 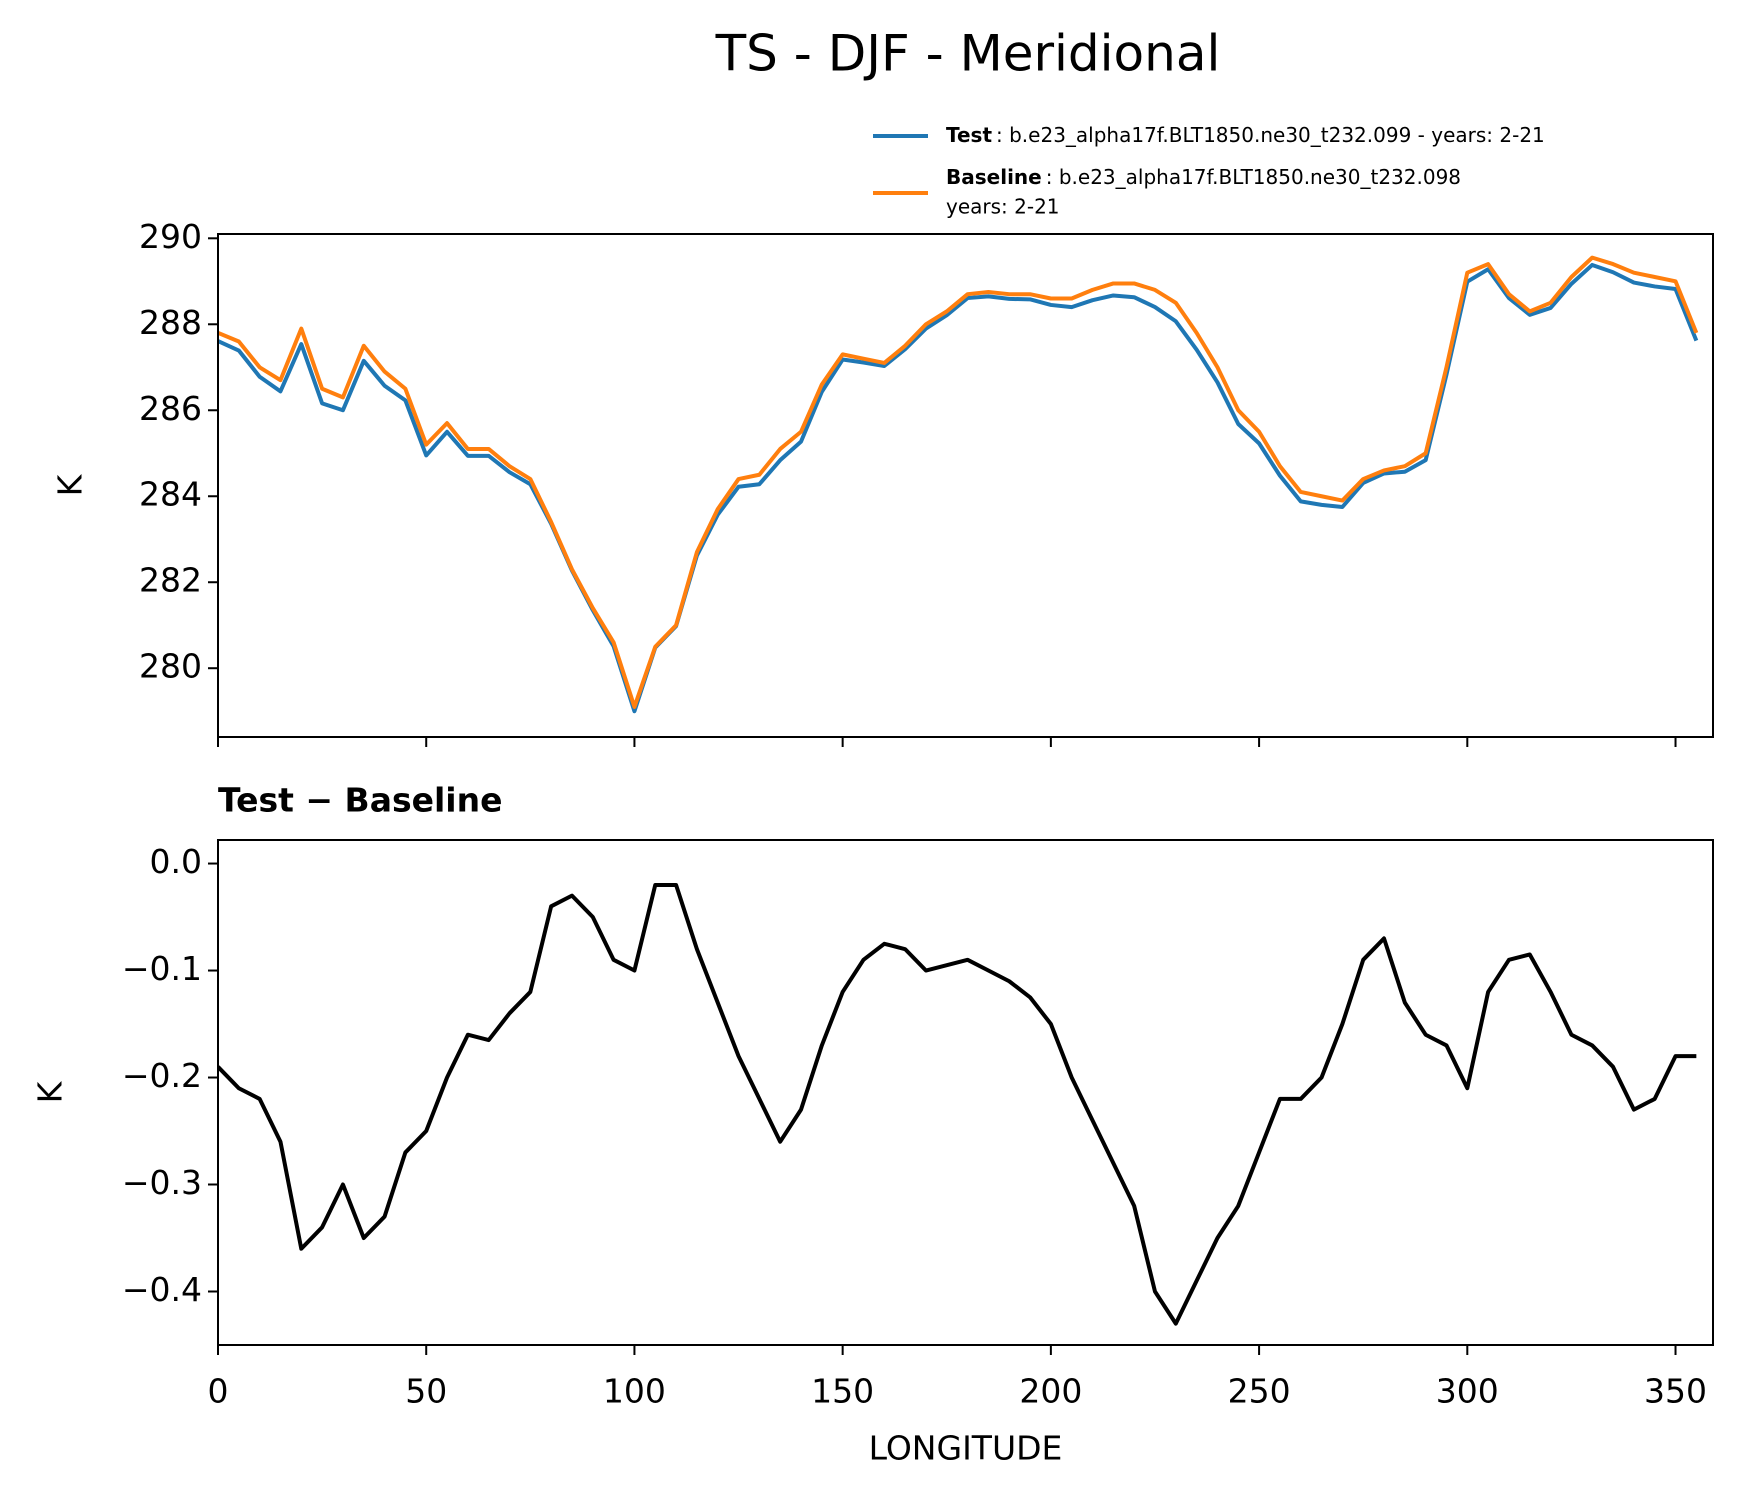 I want to click on x-tick-label: 300, so click(x=1467, y=1391).